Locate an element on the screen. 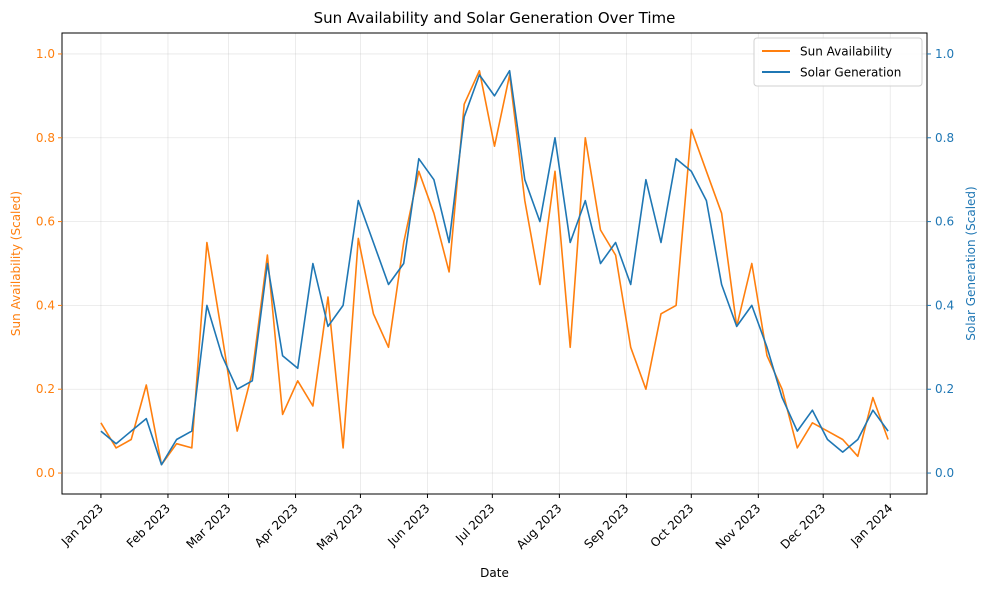 This screenshot has height=590, width=989. y-right-tick-label: 0.6 is located at coordinates (944, 222).